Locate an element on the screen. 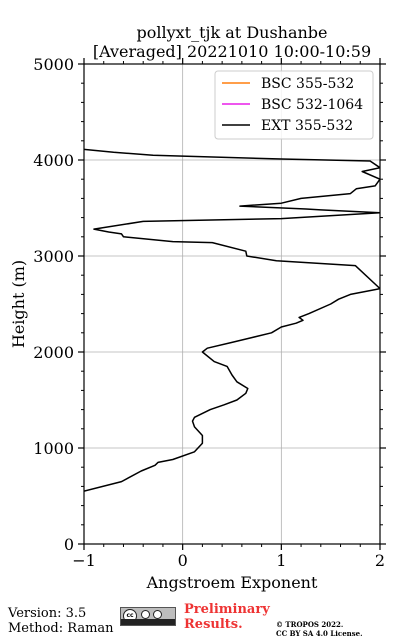 The width and height of the screenshot is (400, 640). copyright-line1: © TROPOS 2022. is located at coordinates (310, 624).